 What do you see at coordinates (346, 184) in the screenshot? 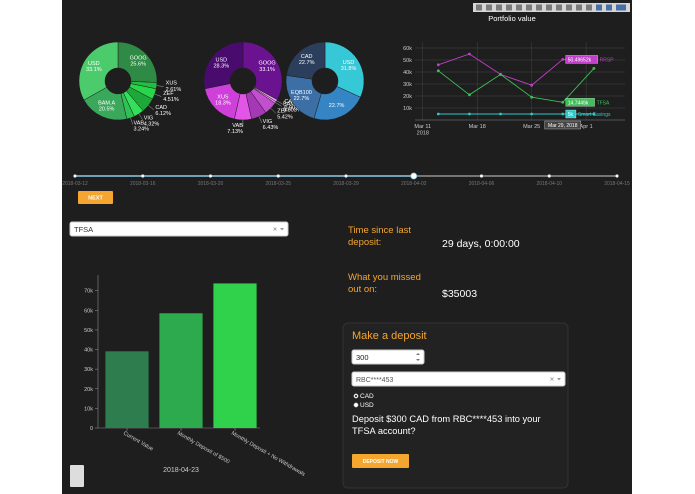
I see `slider-mark-label: 2018-03-29` at bounding box center [346, 184].